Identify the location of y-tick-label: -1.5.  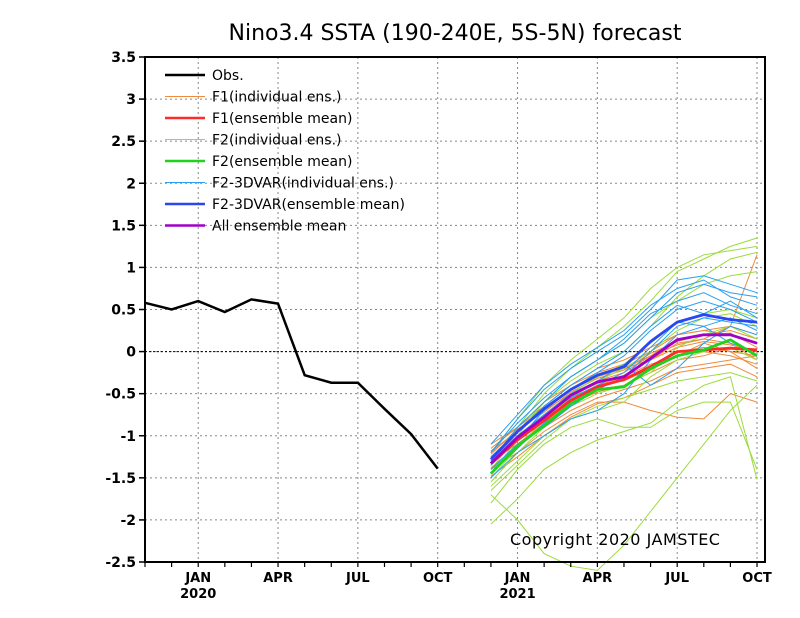
(120, 479).